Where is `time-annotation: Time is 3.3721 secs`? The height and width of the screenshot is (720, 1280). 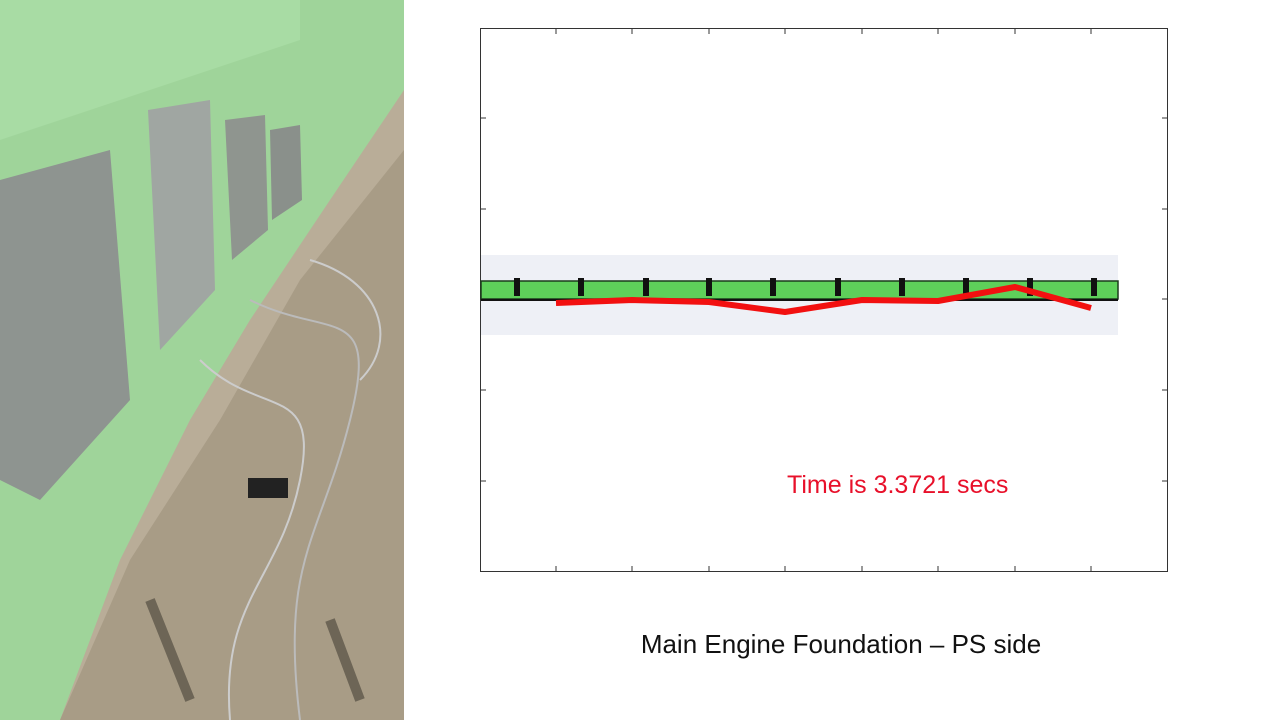
time-annotation: Time is 3.3721 secs is located at coordinates (897, 485).